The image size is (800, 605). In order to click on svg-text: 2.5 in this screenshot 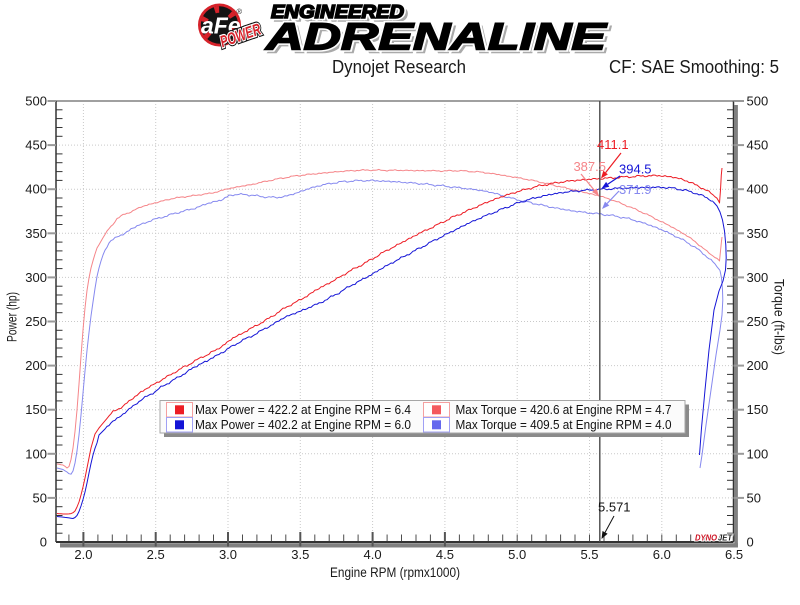, I will do `click(156, 554)`.